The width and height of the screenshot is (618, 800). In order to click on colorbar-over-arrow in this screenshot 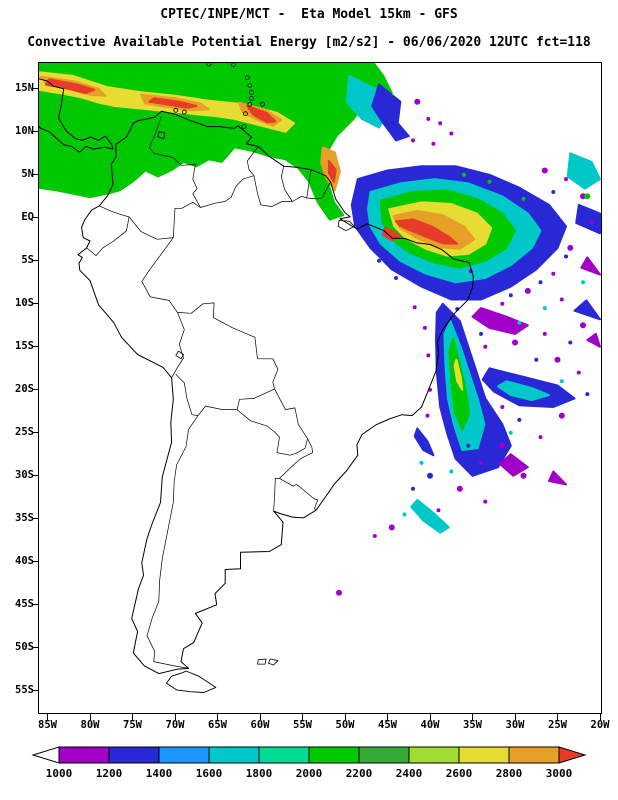, I will do `click(572, 755)`.